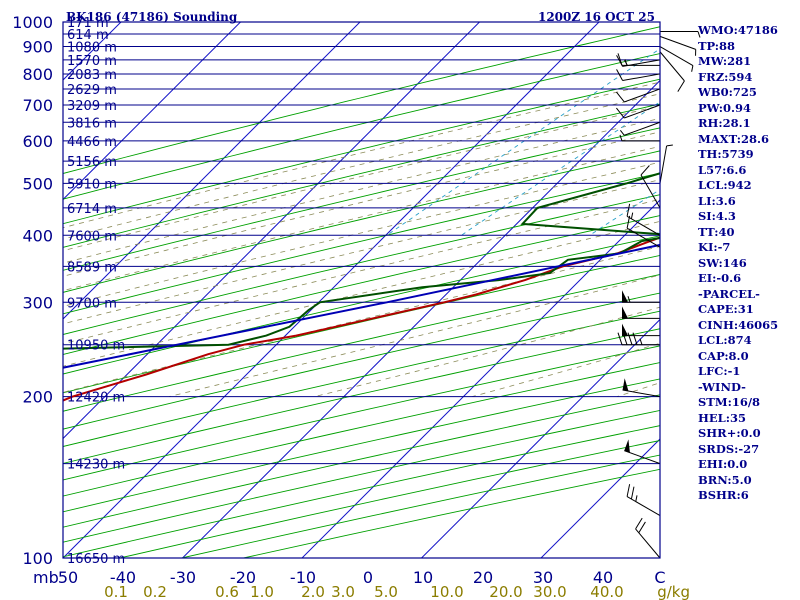  Describe the element at coordinates (726, 309) in the screenshot. I see `index-item: CAPE:31` at that location.